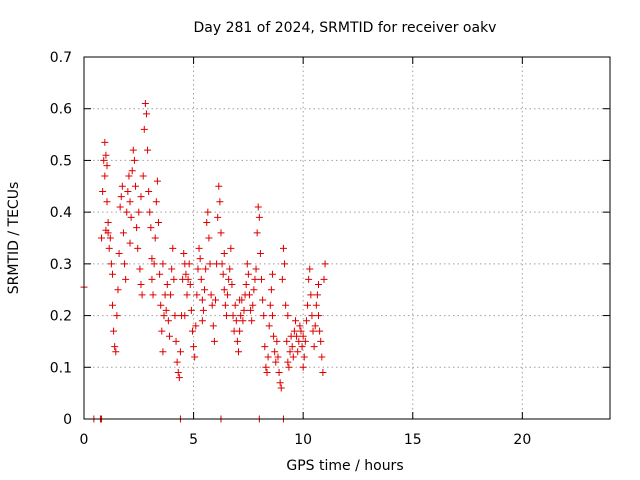  What do you see at coordinates (14, 238) in the screenshot?
I see `y-axis-title: SRMTID / TECUs` at bounding box center [14, 238].